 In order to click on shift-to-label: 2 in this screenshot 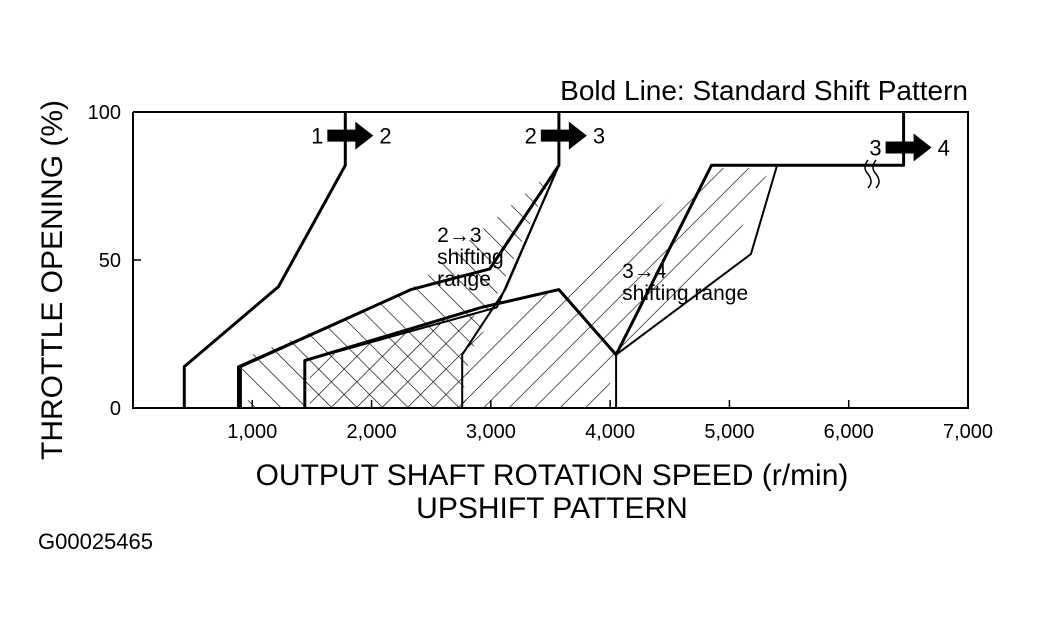, I will do `click(385, 136)`.